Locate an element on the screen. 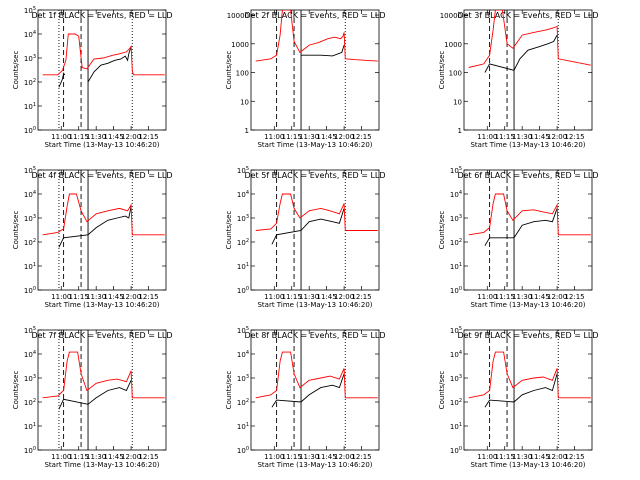  panel-title: Det 8f BLACK = Events, RED = LLD is located at coordinates (314, 335).